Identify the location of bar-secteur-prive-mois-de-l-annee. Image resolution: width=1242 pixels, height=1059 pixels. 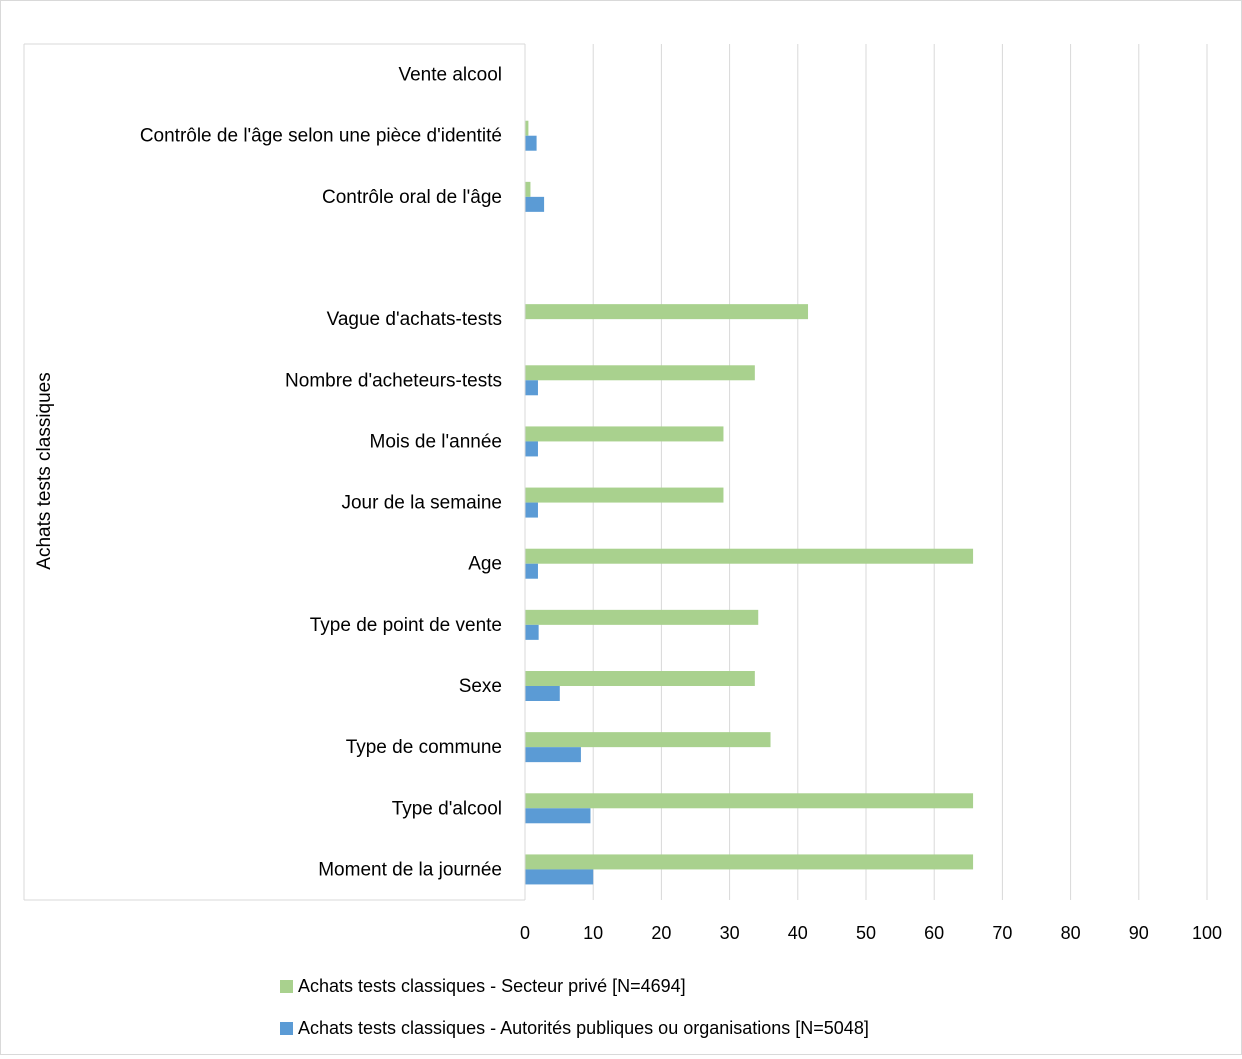
(624, 434).